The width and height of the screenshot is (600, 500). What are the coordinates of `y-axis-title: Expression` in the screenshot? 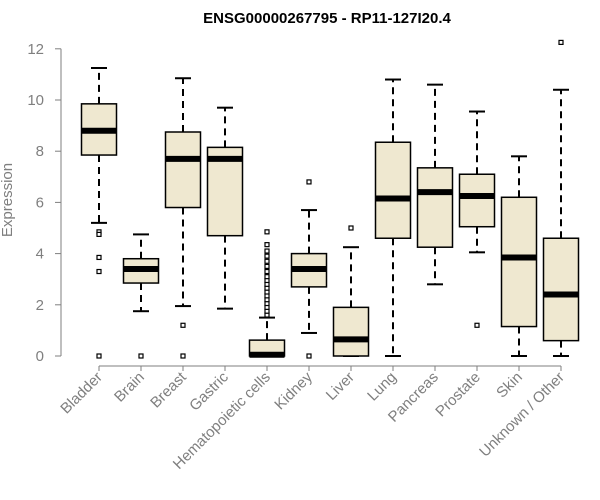 It's located at (8, 200).